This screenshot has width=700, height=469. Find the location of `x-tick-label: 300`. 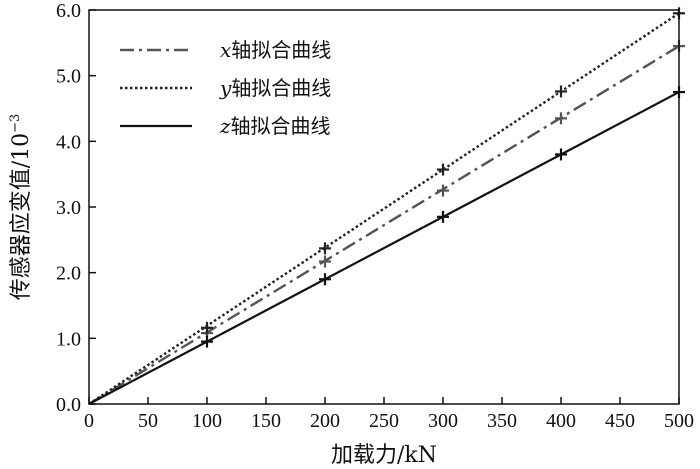

x-tick-label: 300 is located at coordinates (443, 421).